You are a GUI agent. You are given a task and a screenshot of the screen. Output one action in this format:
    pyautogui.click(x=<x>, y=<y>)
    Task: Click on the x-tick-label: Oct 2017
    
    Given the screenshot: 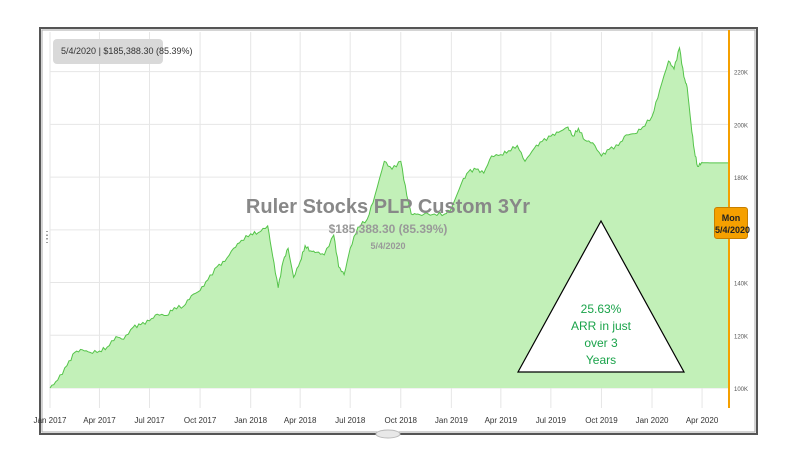 What is the action you would take?
    pyautogui.click(x=200, y=420)
    